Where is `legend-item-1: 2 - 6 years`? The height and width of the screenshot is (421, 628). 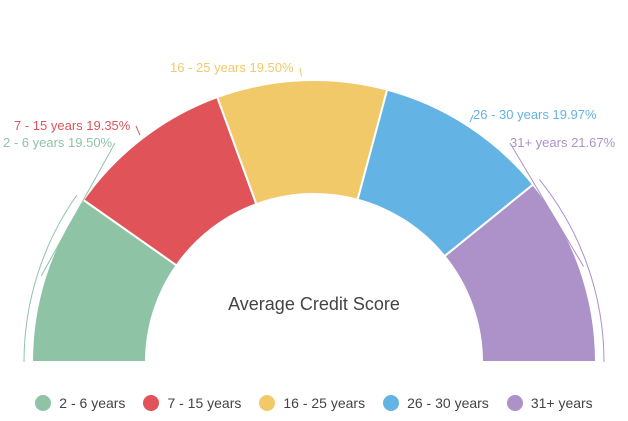
legend-item-1: 2 - 6 years is located at coordinates (80, 403).